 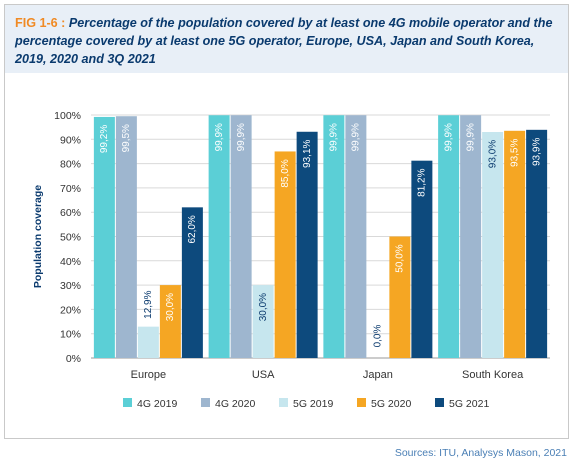 What do you see at coordinates (67, 116) in the screenshot?
I see `y-tick-label: 100%` at bounding box center [67, 116].